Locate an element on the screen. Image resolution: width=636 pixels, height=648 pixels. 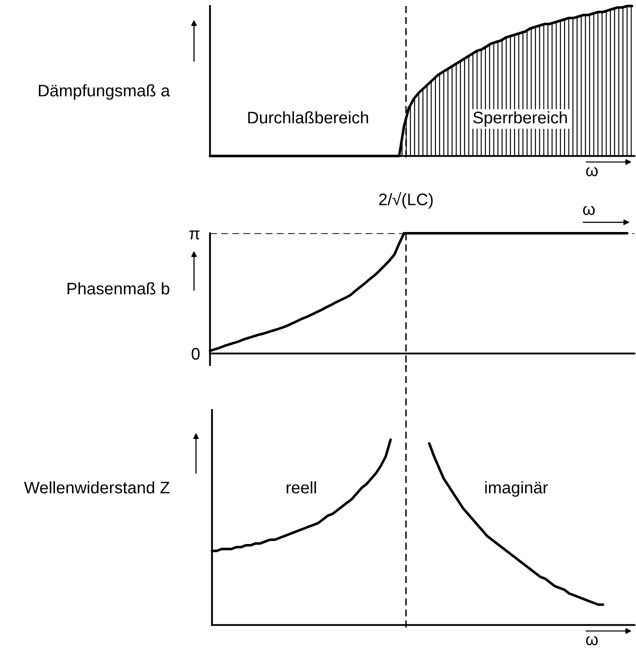
y-tick-label: 0 is located at coordinates (196, 354).